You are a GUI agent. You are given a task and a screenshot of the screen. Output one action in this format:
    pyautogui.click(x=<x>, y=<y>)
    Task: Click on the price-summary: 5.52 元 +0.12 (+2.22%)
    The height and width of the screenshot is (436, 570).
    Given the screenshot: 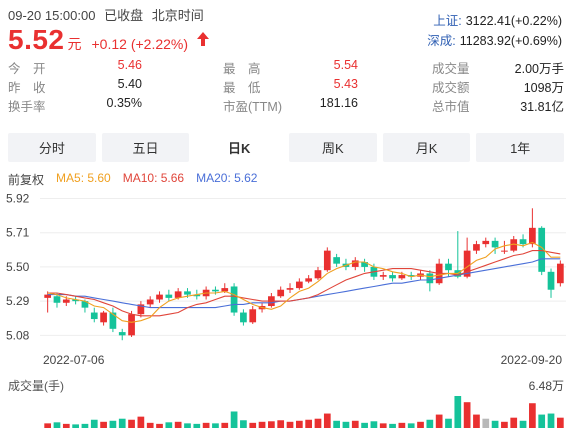 What is the action you would take?
    pyautogui.click(x=109, y=39)
    